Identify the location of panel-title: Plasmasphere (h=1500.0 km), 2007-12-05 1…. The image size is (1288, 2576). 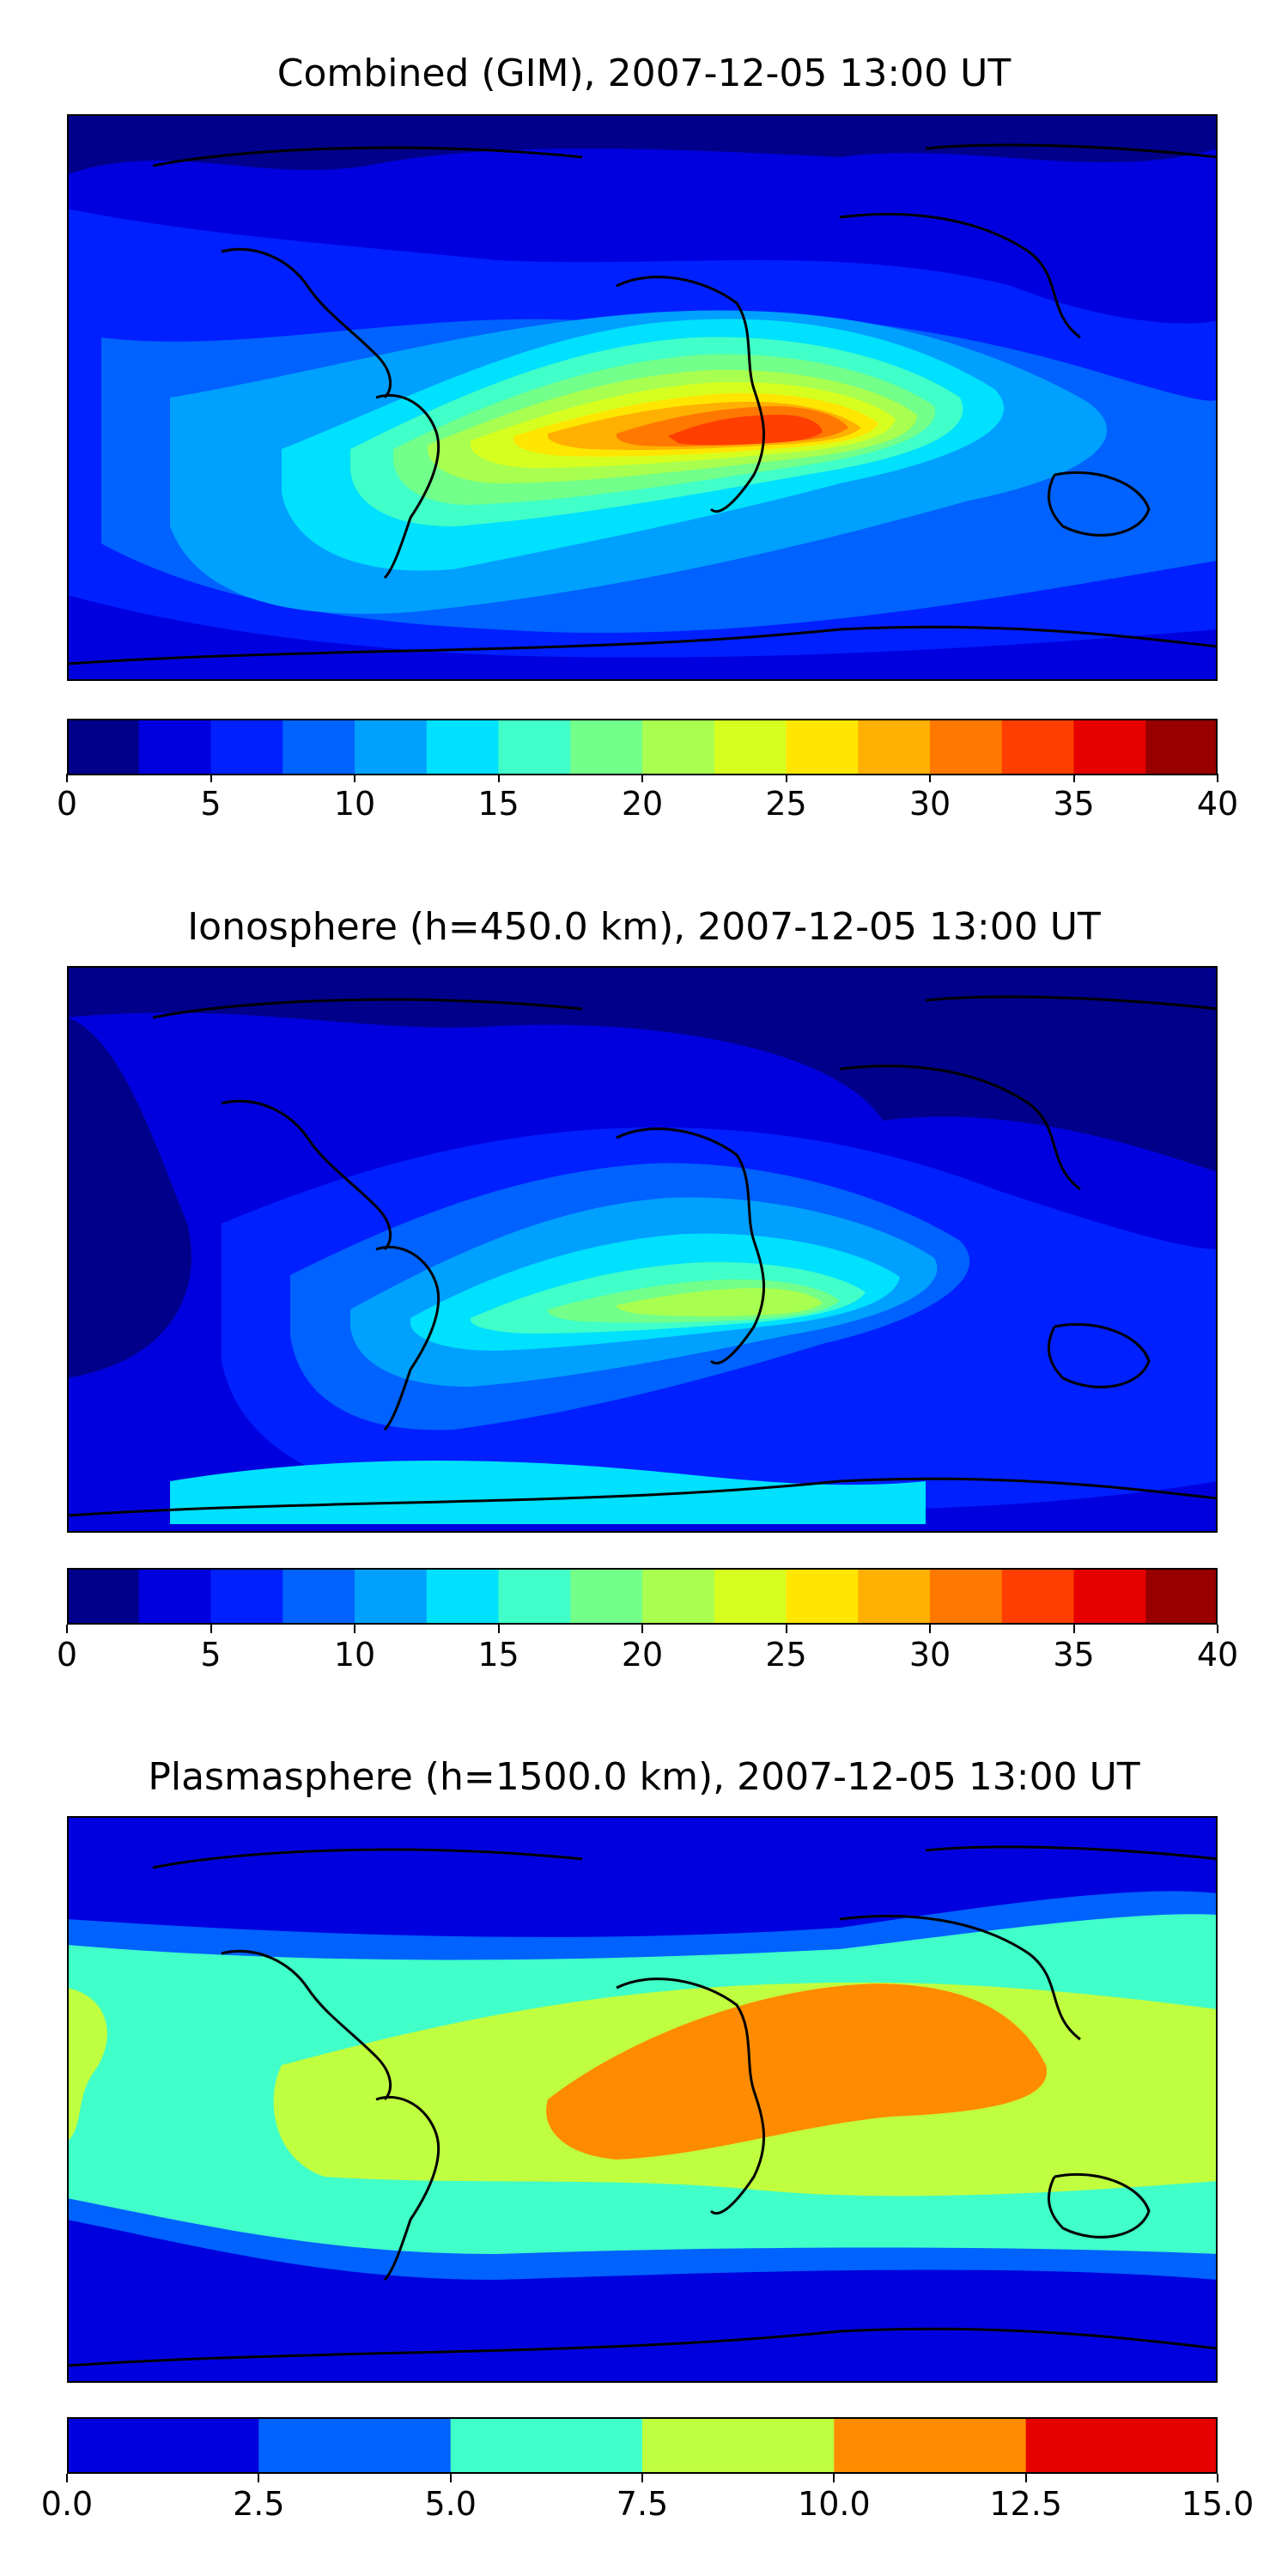
(644, 1777).